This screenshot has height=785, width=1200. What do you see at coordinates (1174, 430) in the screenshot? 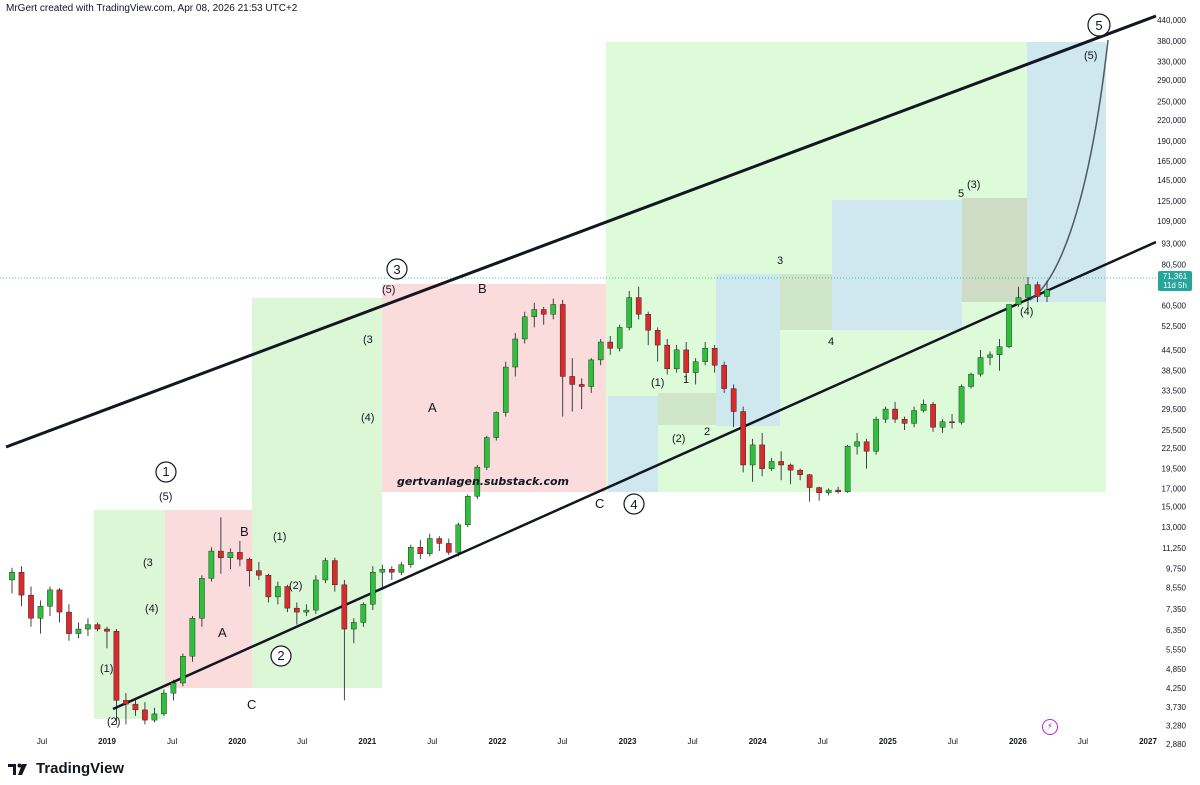
I see `y-tick-label: 25,500` at bounding box center [1174, 430].